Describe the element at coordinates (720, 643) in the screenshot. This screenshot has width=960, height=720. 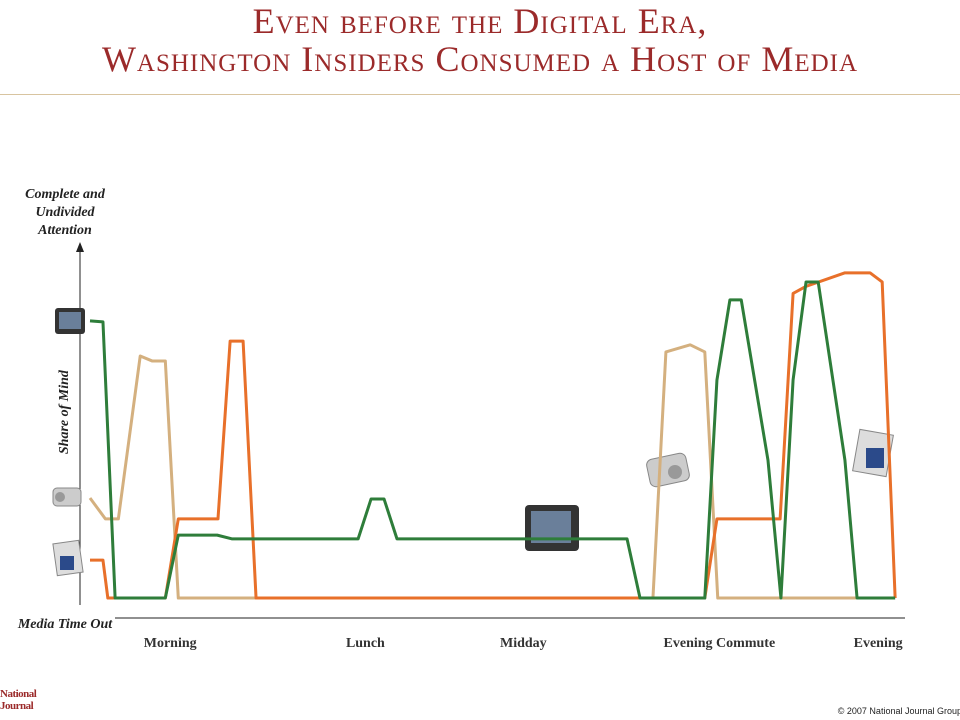
I see `x-tick-label: Evening Commute` at that location.